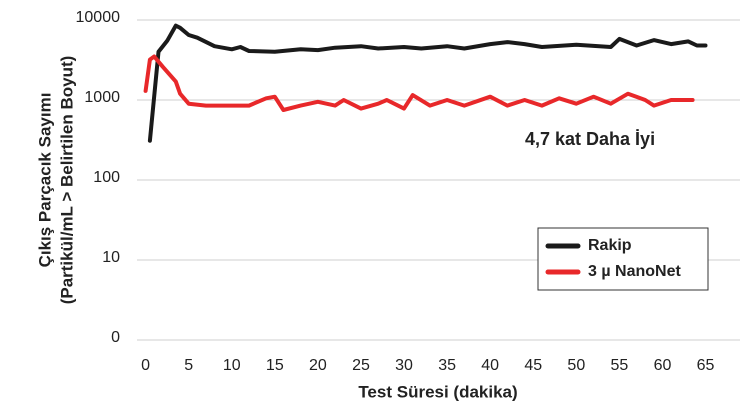  What do you see at coordinates (44, 180) in the screenshot?
I see `y-axis-label: Çıkış Parçacık Sayımı` at bounding box center [44, 180].